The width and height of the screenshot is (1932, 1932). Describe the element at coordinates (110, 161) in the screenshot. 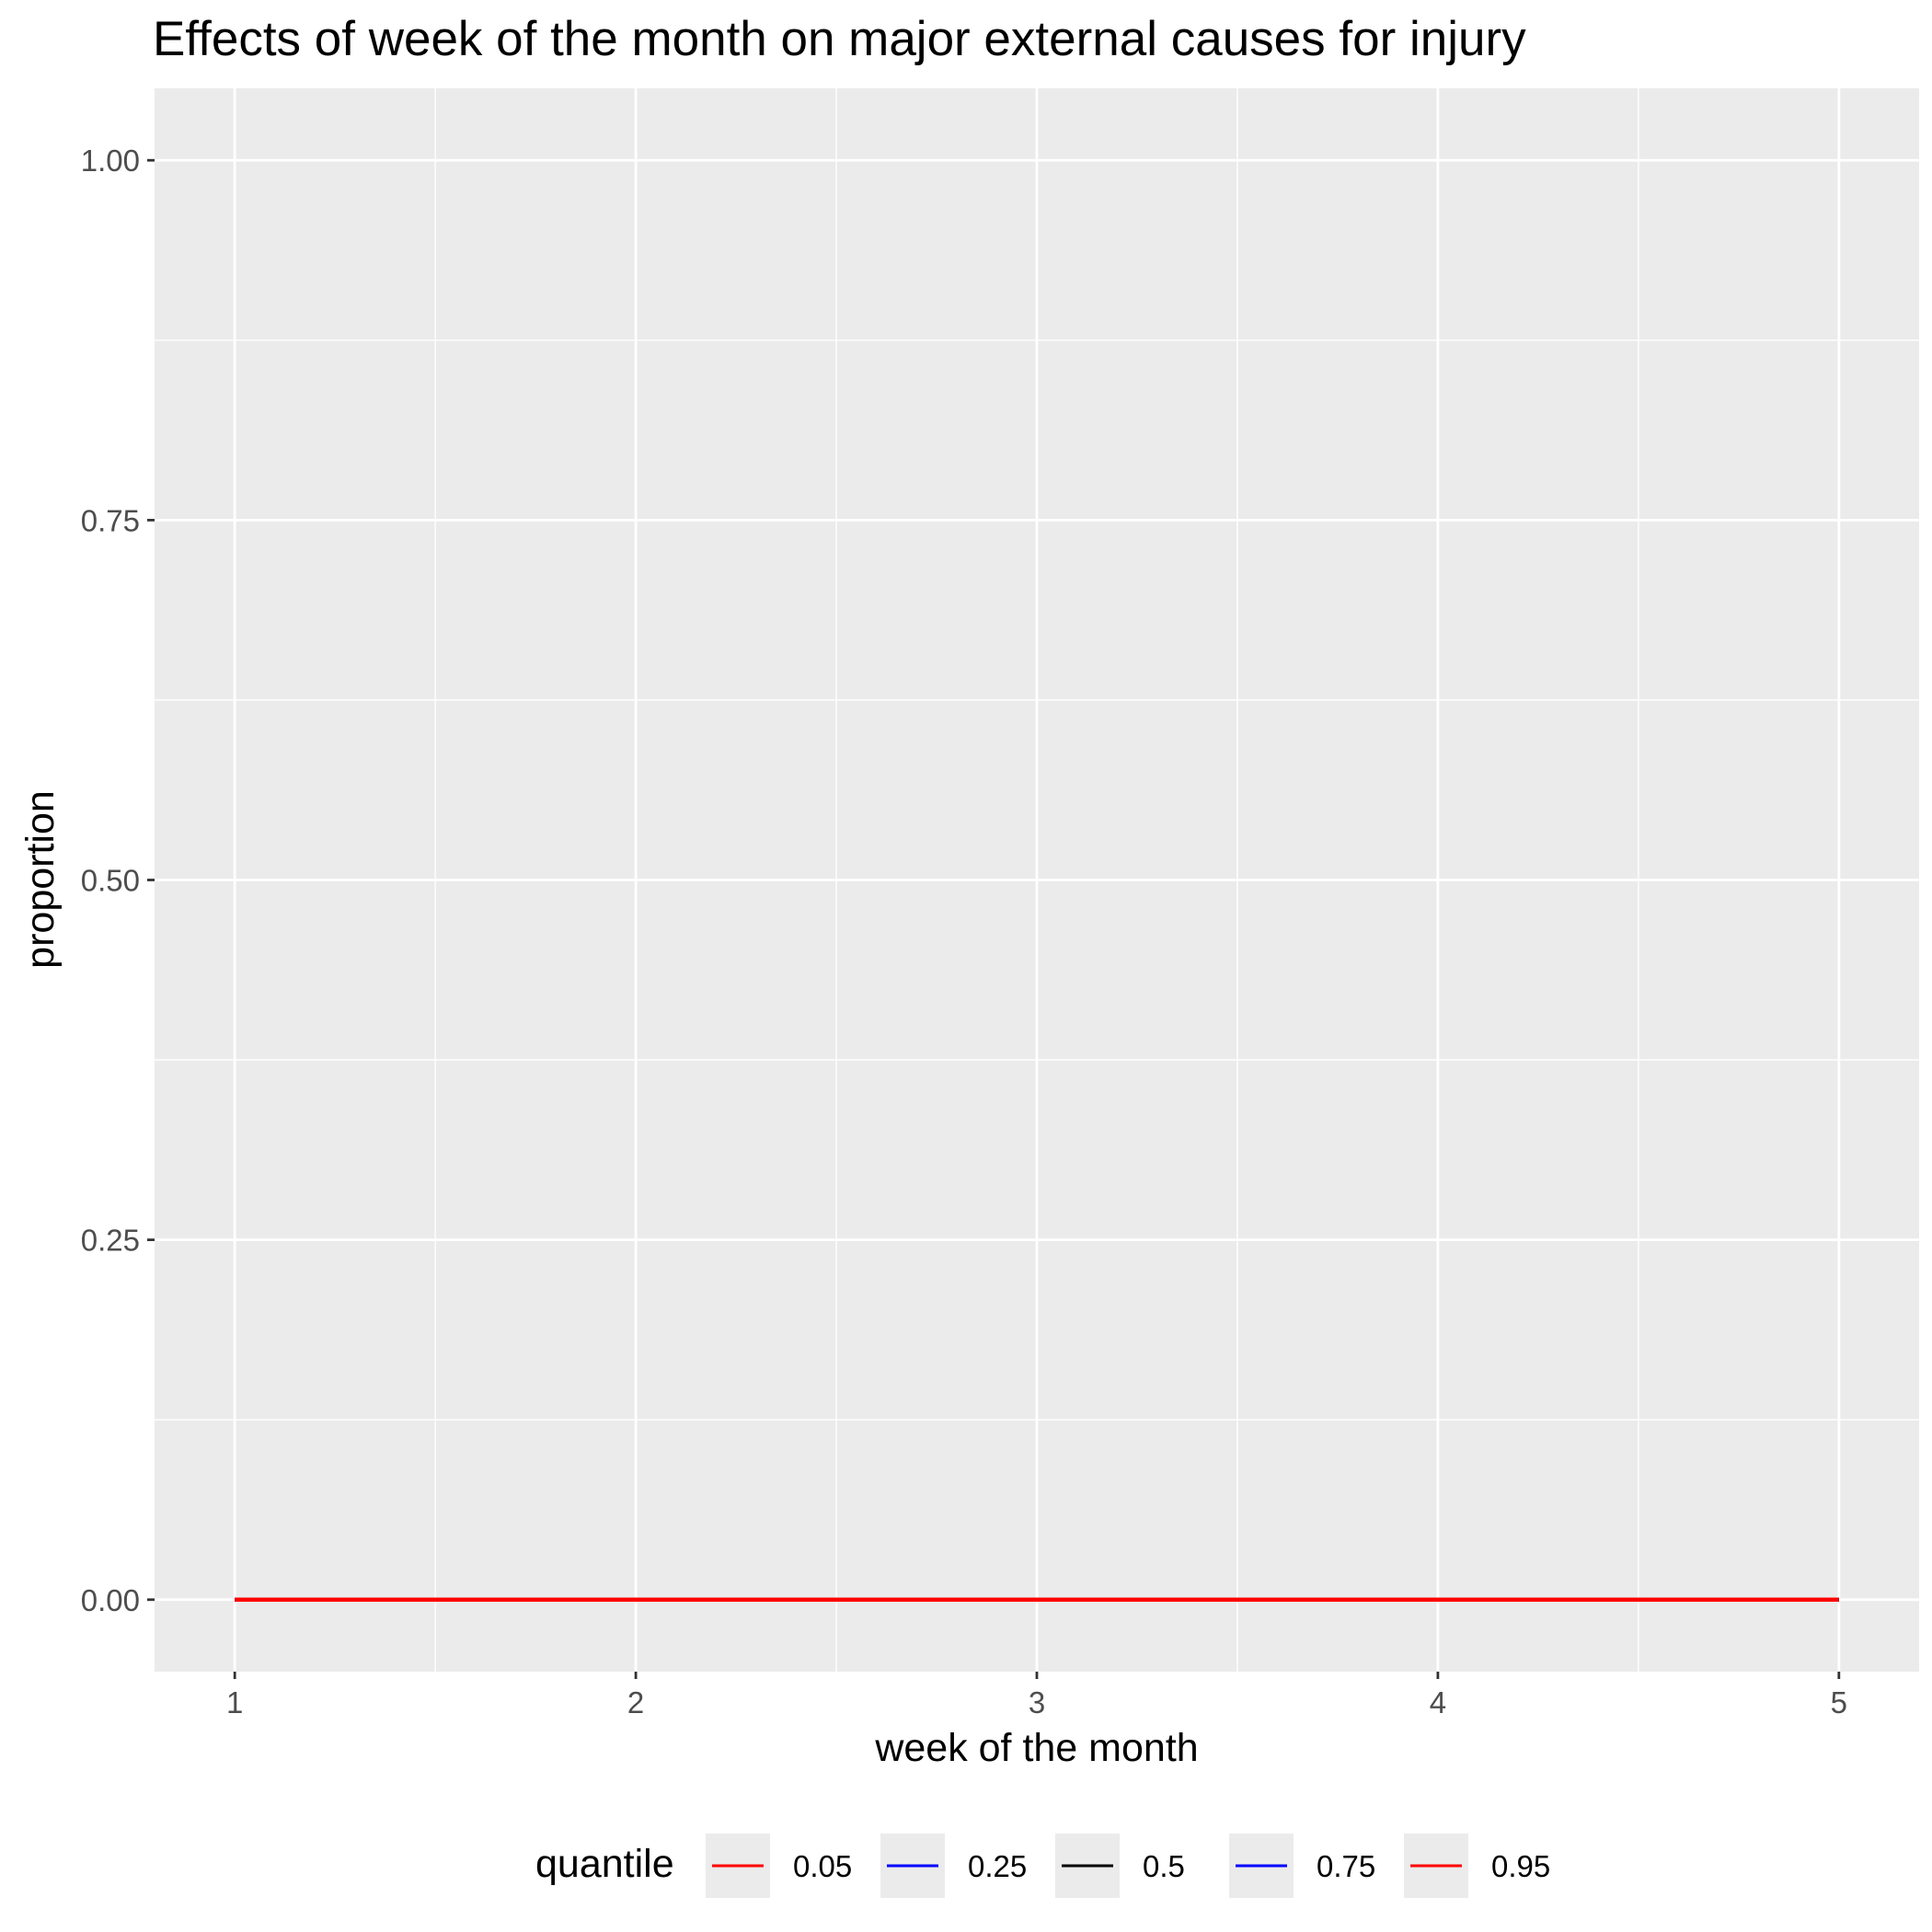

I see `y-tick-label: 1.00` at that location.